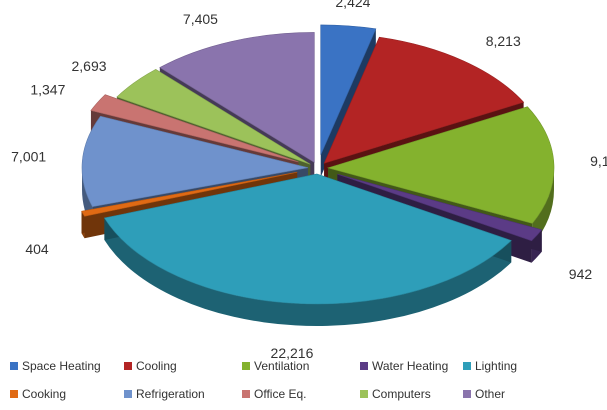 The image size is (607, 410). I want to click on legend-swatch-cooking, so click(14, 394).